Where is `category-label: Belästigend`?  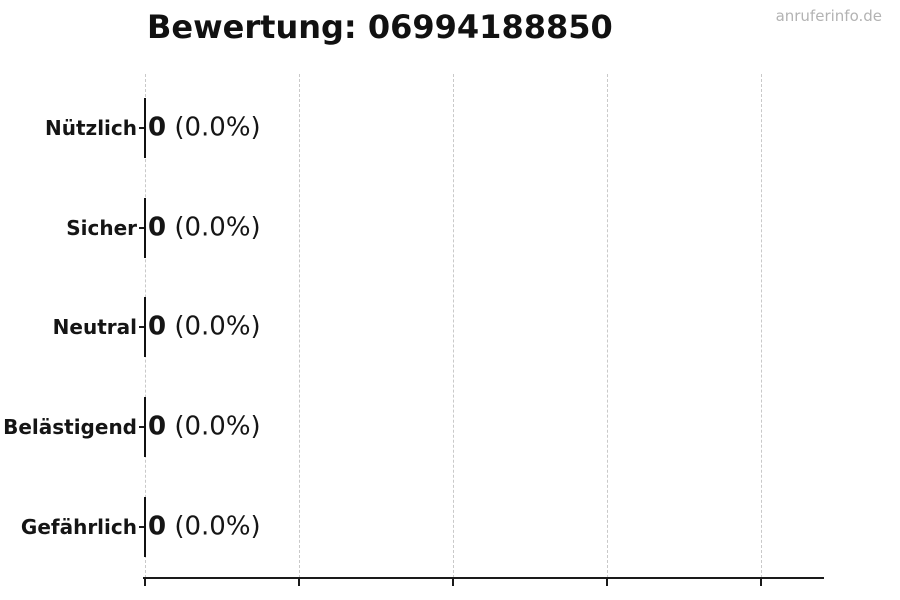 category-label: Belästigend is located at coordinates (70, 427).